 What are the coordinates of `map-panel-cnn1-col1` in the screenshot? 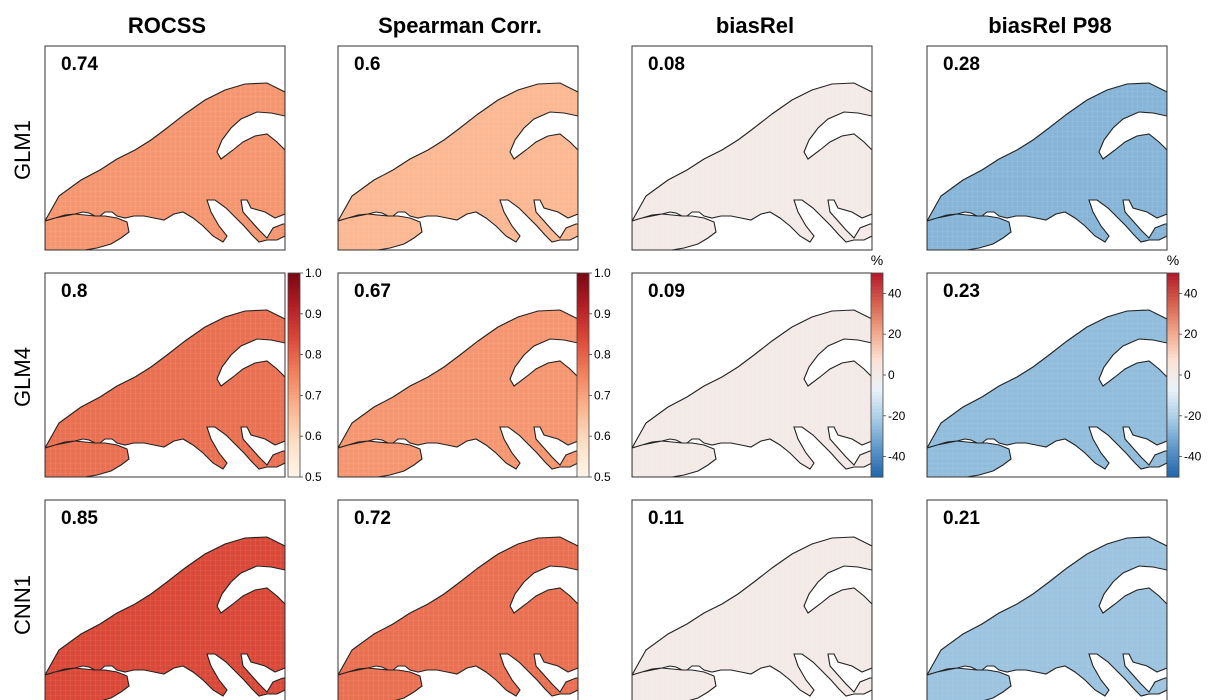 It's located at (165, 600).